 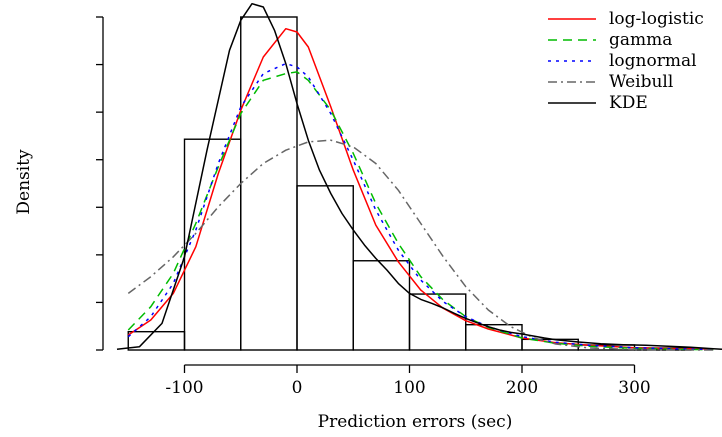 What do you see at coordinates (656, 19) in the screenshot?
I see `legend-label: log-logistic` at bounding box center [656, 19].